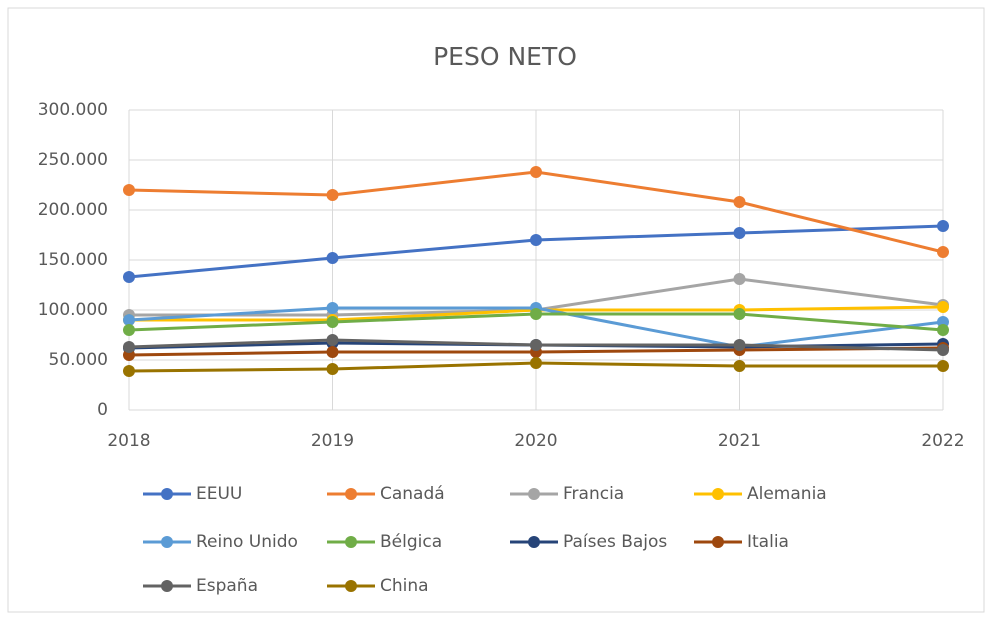 The height and width of the screenshot is (617, 985). I want to click on legend-label: Países Bajos, so click(615, 542).